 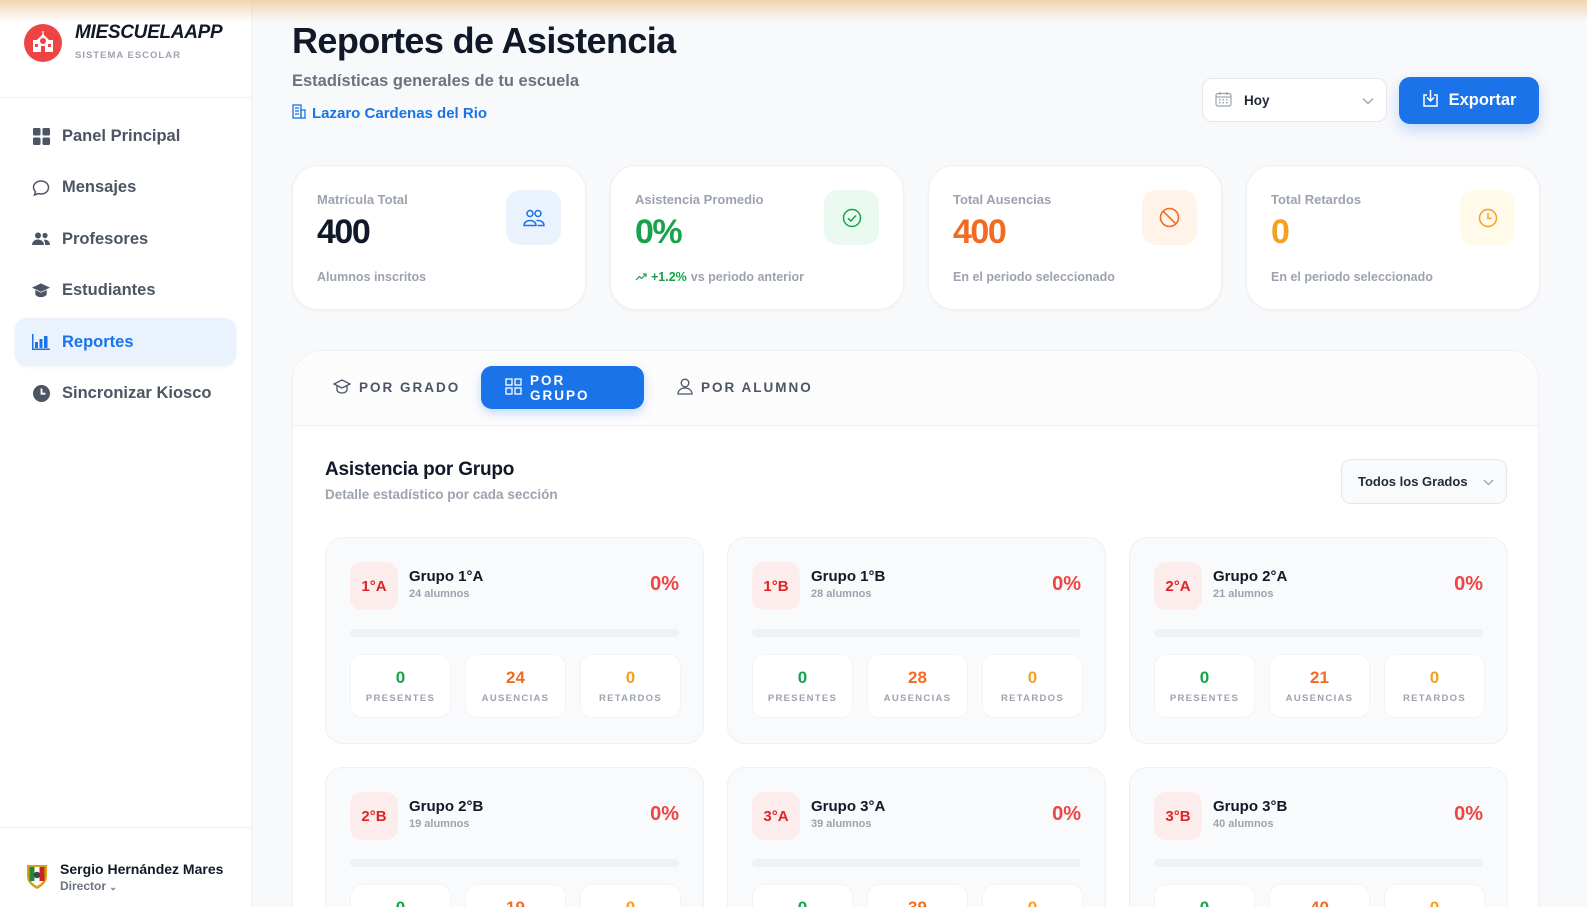 What do you see at coordinates (299, 113) in the screenshot?
I see `building-icon` at bounding box center [299, 113].